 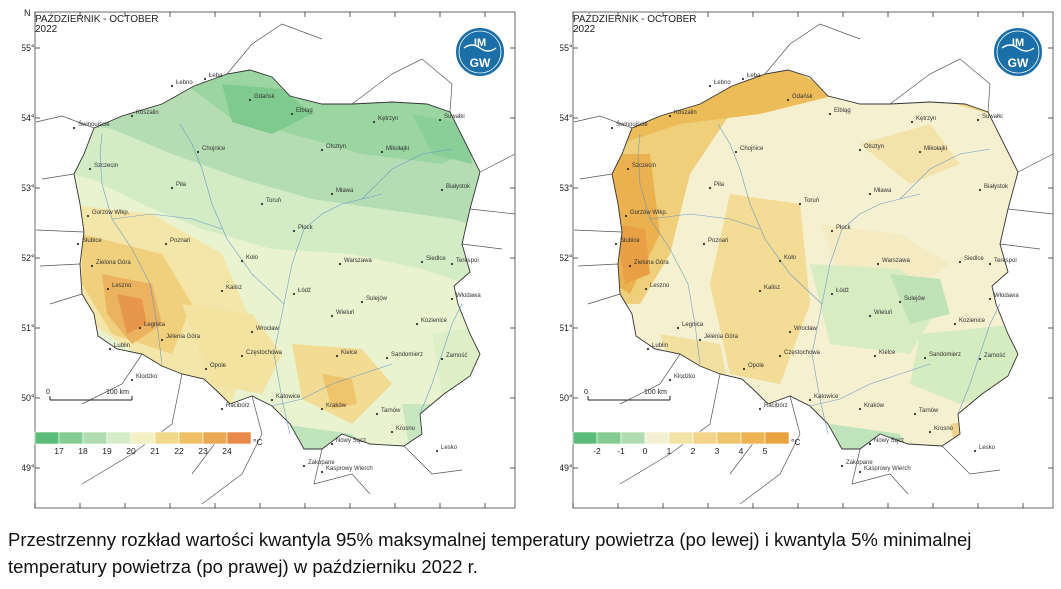 I want to click on city-label: Sandomierz, so click(x=945, y=355).